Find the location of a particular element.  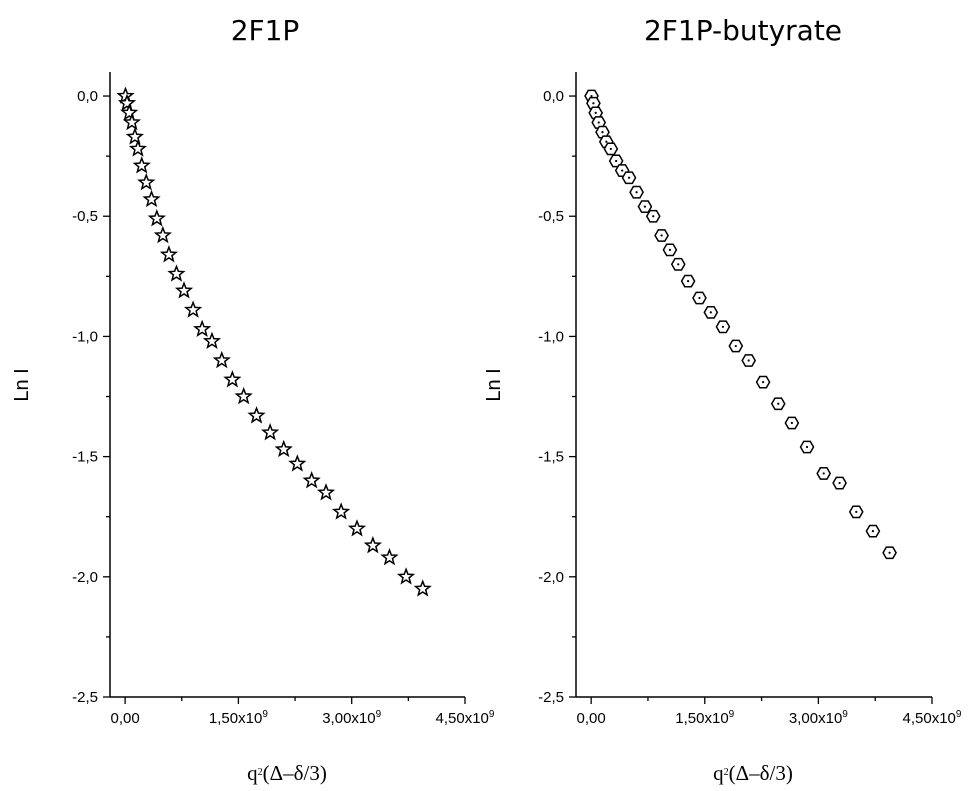

chart-title: 2F1P is located at coordinates (265, 30).